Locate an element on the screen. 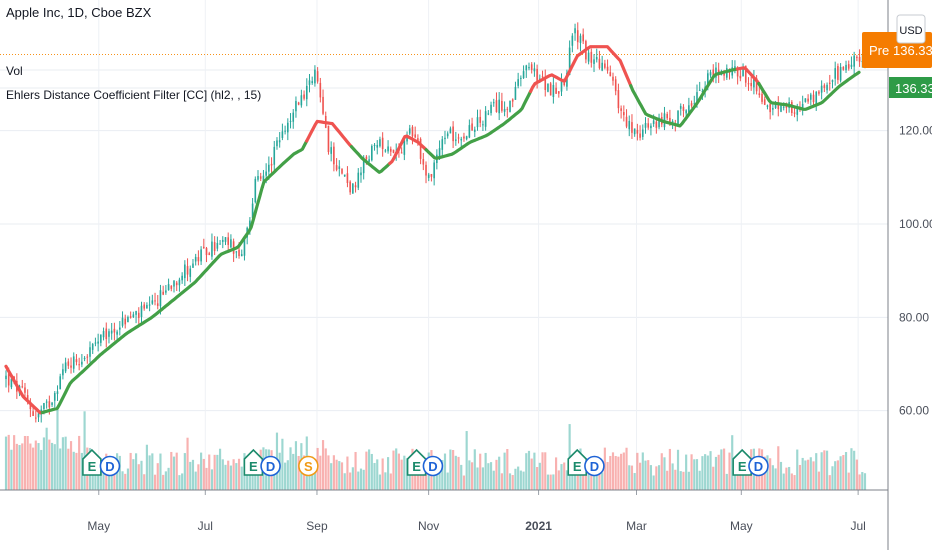 The image size is (932, 555). filter-line-down is located at coordinates (408, 149).